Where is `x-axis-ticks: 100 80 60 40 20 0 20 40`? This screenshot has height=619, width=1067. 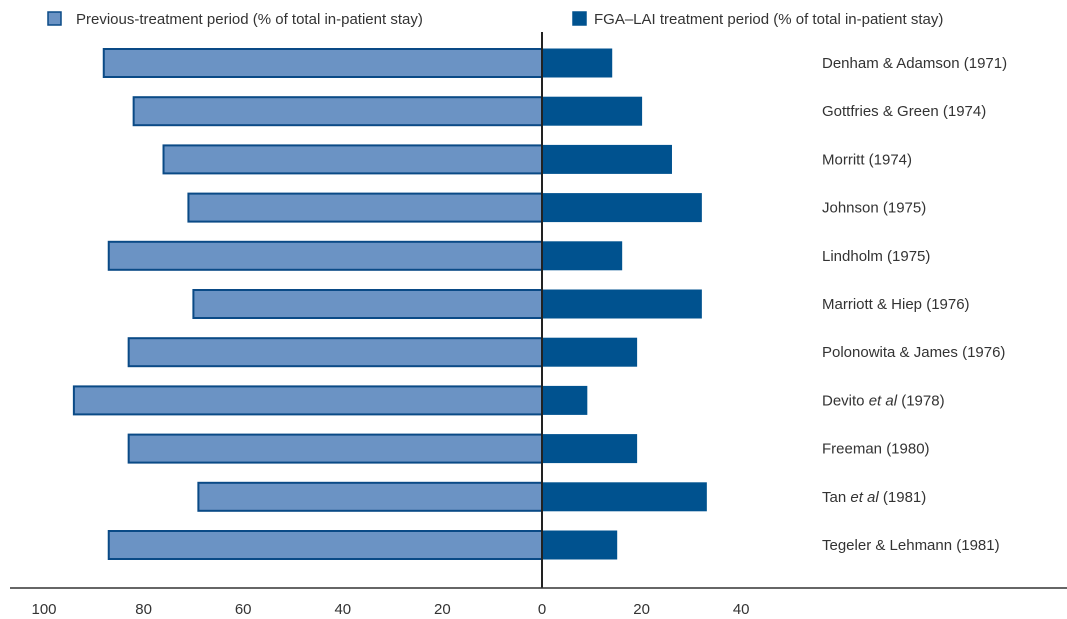 x-axis-ticks: 100 80 60 40 20 0 20 40 is located at coordinates (390, 609).